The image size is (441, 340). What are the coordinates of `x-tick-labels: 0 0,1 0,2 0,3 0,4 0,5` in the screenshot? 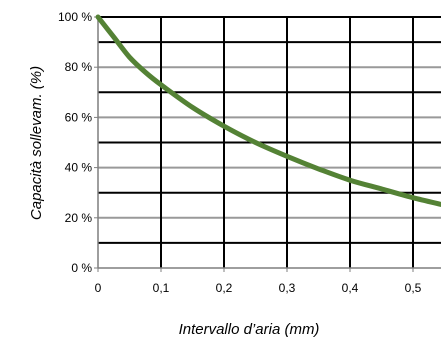 It's located at (258, 288).